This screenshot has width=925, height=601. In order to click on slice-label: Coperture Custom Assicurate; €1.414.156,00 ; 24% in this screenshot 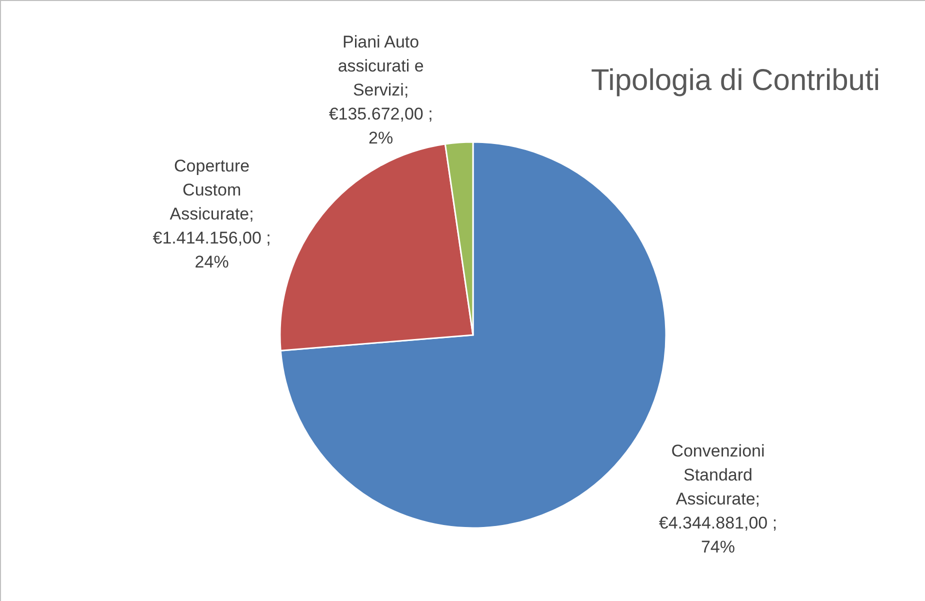, I will do `click(211, 214)`.